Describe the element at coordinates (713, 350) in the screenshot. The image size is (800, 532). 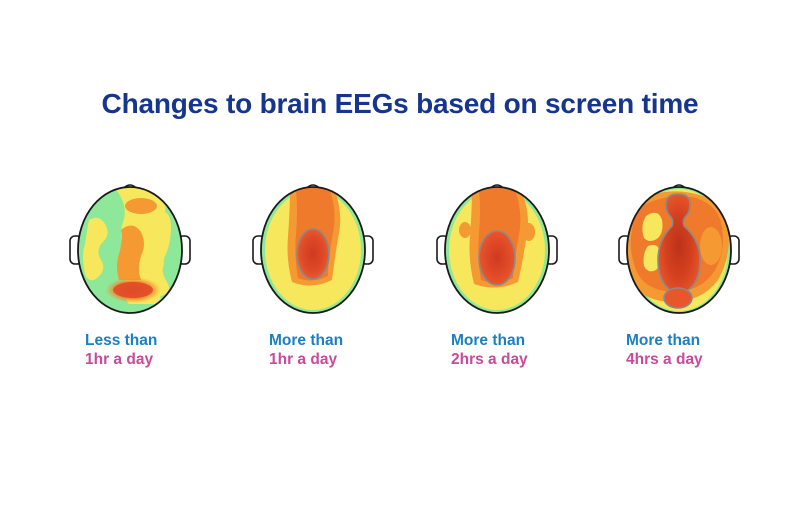
I see `brain-label-more-than-4hrs: More than 4hrs a day` at that location.